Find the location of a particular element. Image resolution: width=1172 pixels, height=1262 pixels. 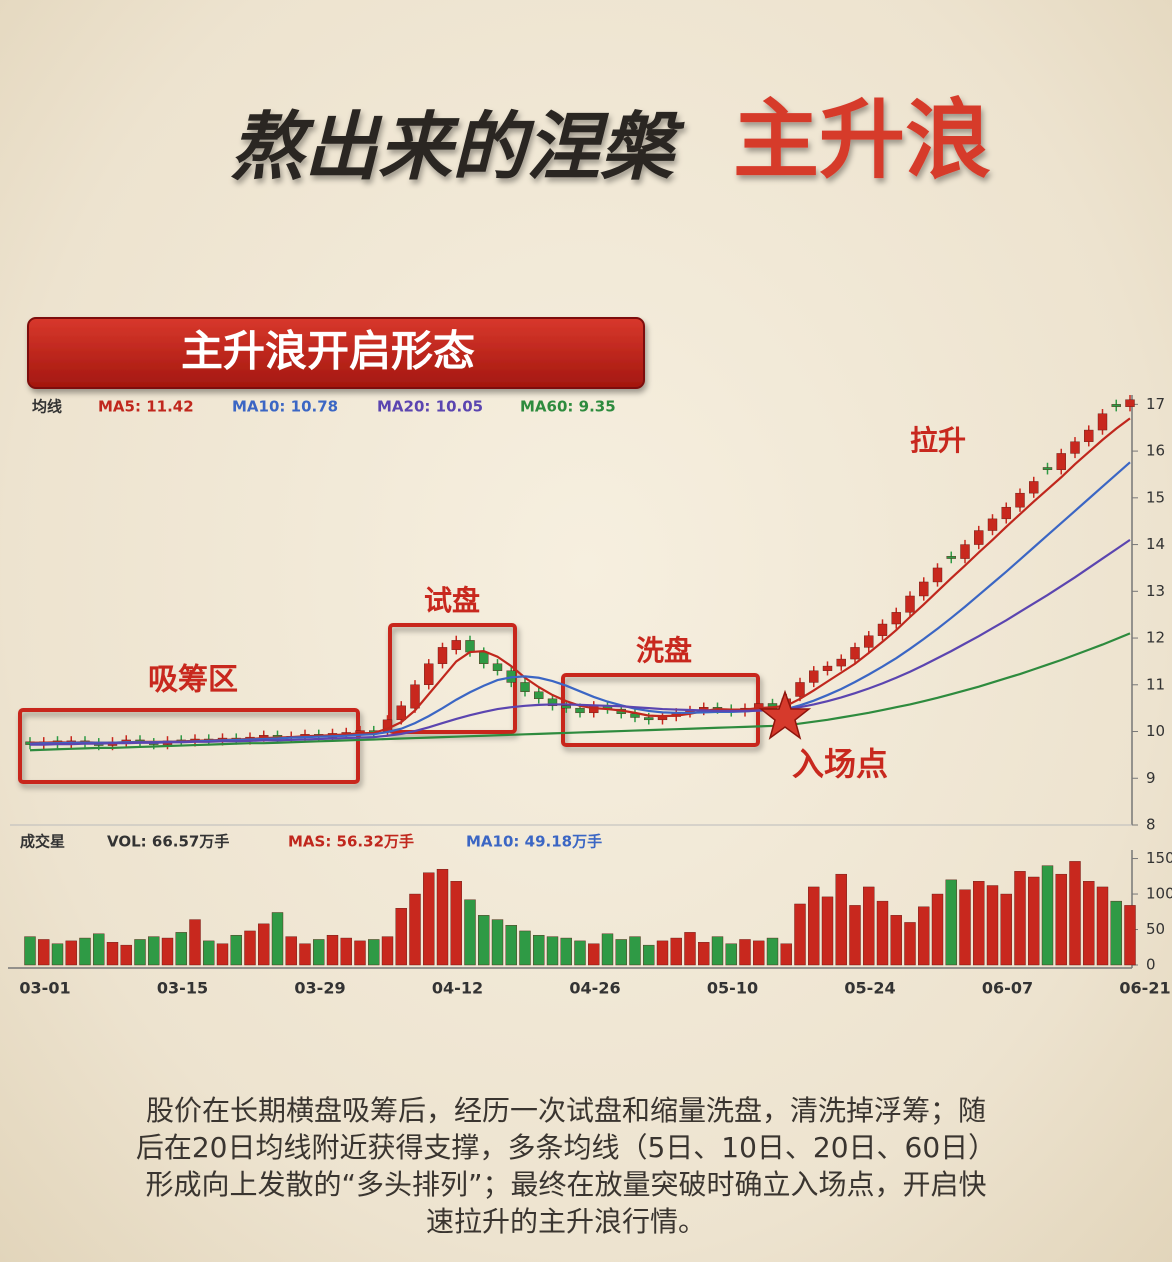

legend-entry: MA60: 9.35 is located at coordinates (568, 407).